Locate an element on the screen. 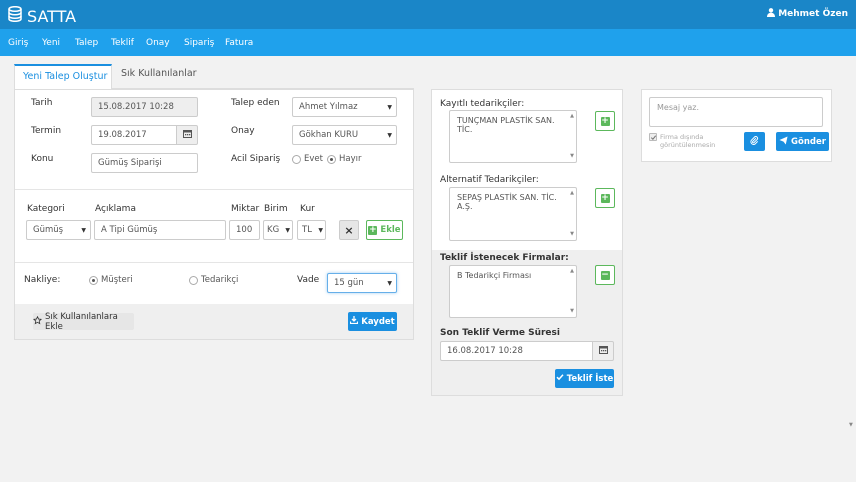 This screenshot has width=856, height=482. download-icon is located at coordinates (354, 321).